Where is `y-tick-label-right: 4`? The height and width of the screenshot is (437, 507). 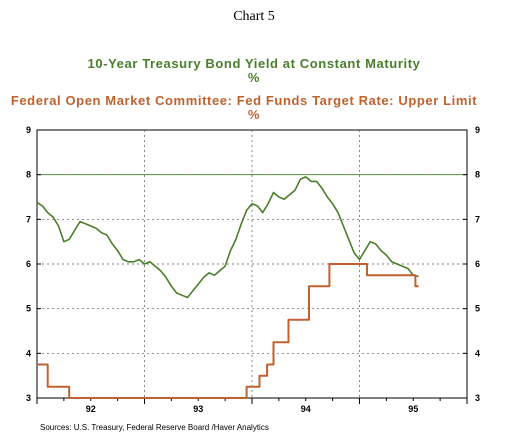 y-tick-label-right: 4 is located at coordinates (477, 353).